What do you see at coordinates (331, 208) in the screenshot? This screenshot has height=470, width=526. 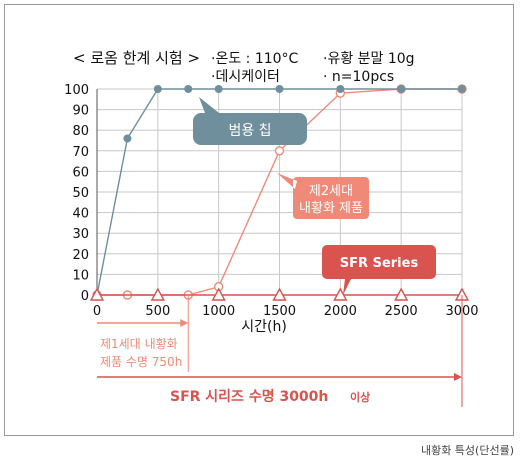 I see `gen2-label-line2: 내황화 제품` at bounding box center [331, 208].